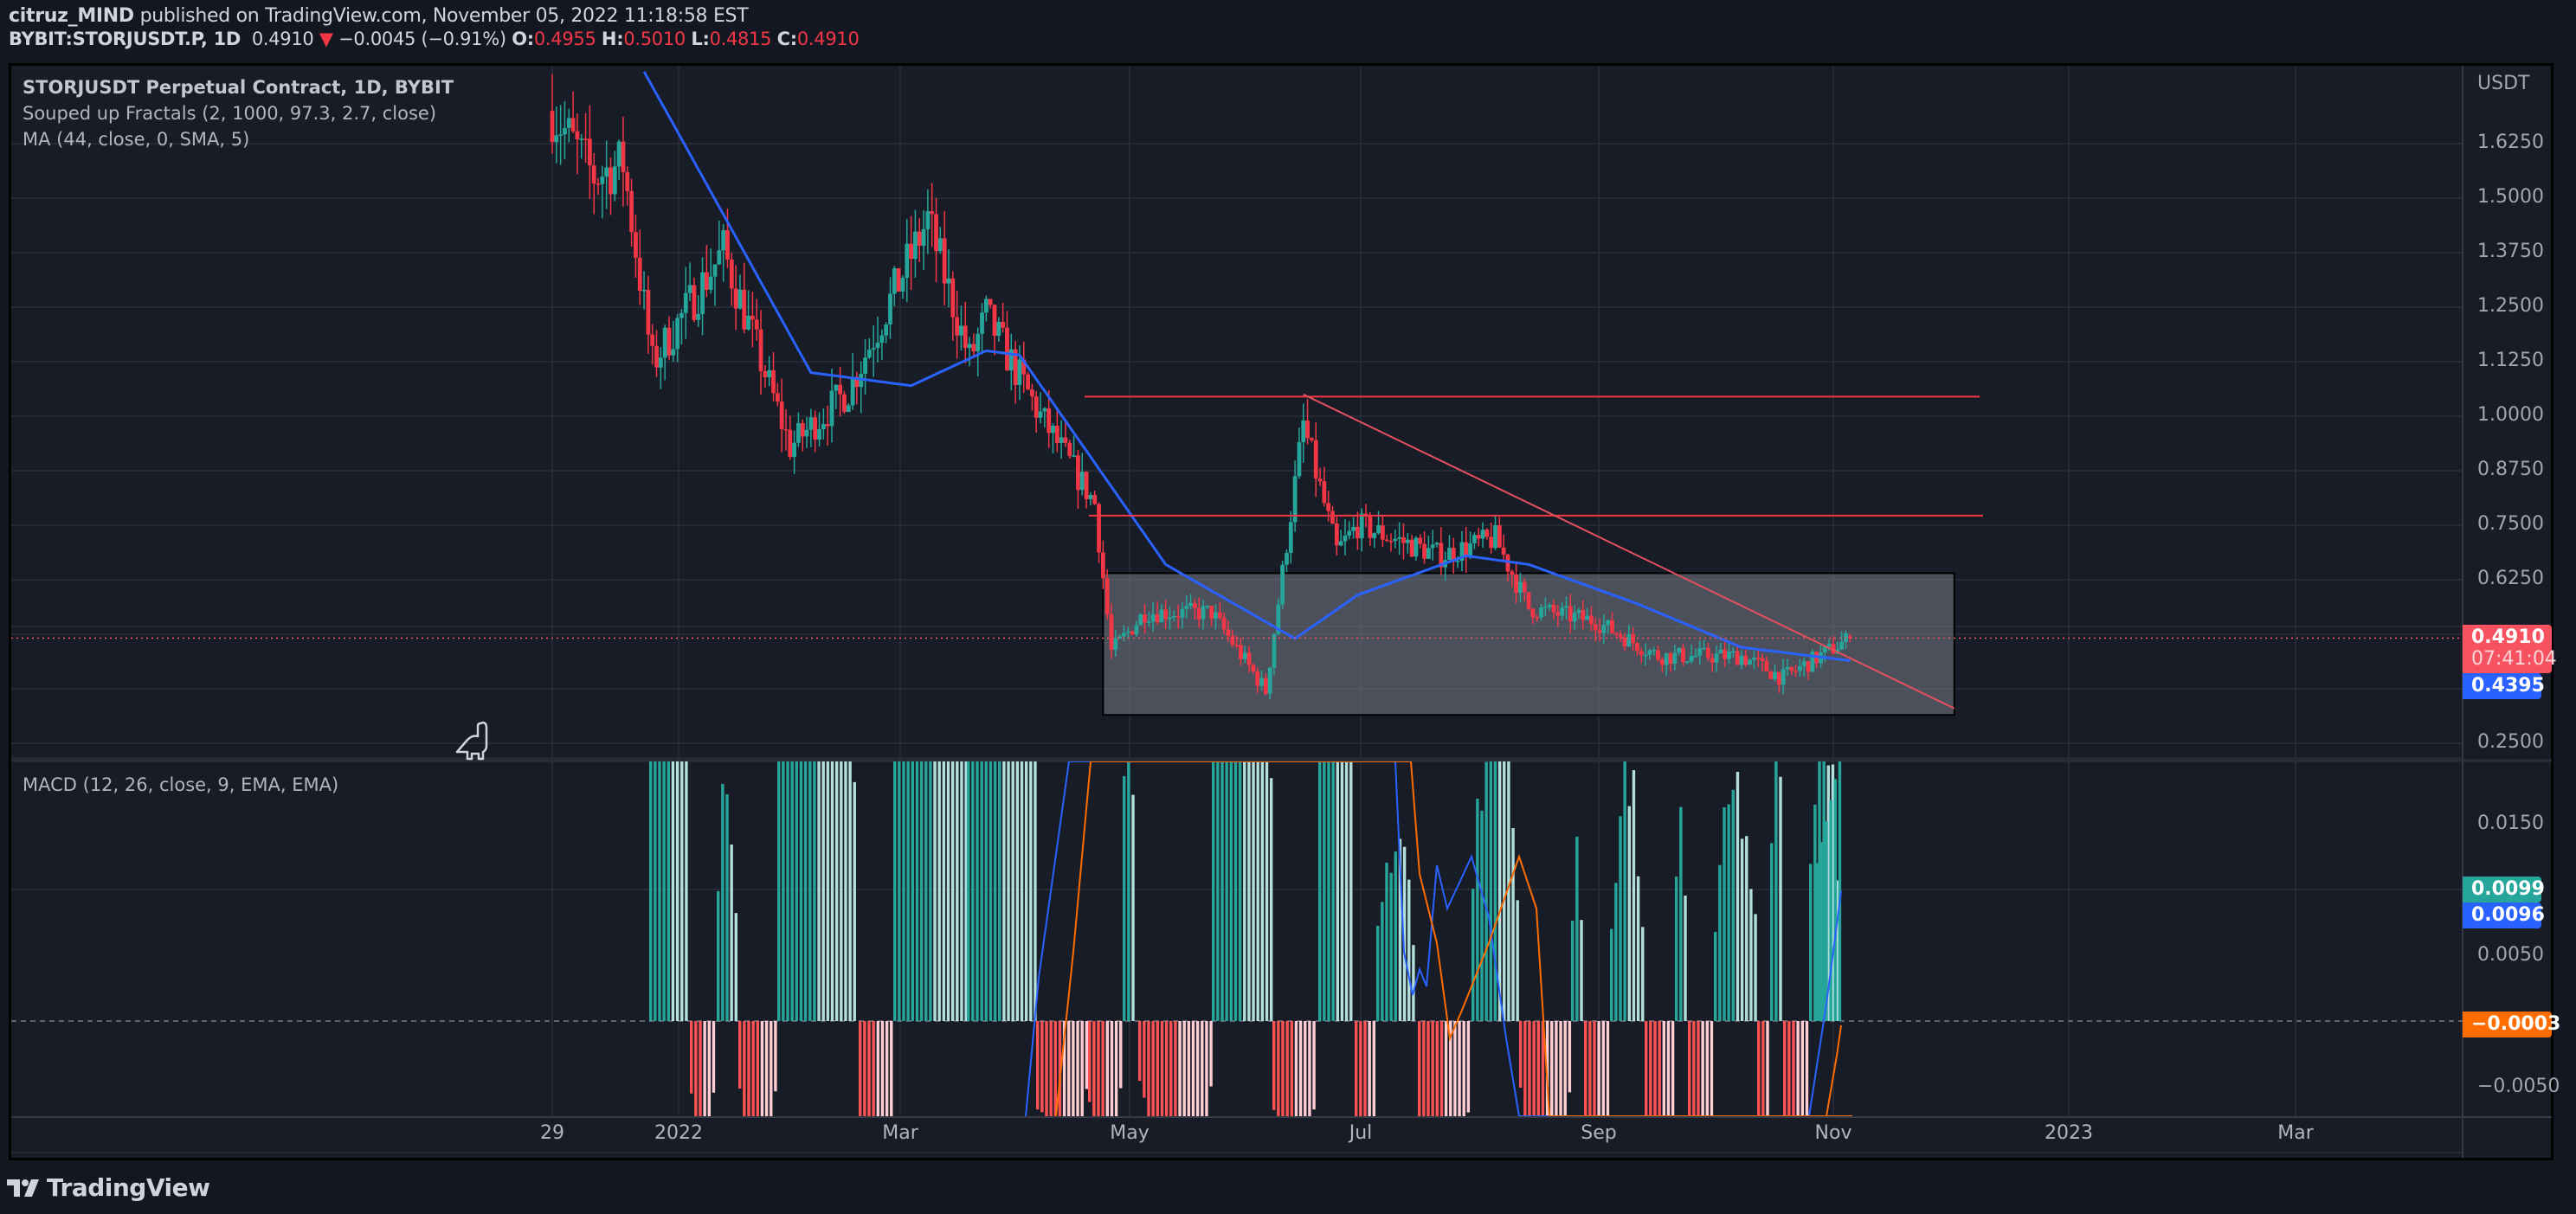  I want to click on brand-name: TradingView, so click(128, 1187).